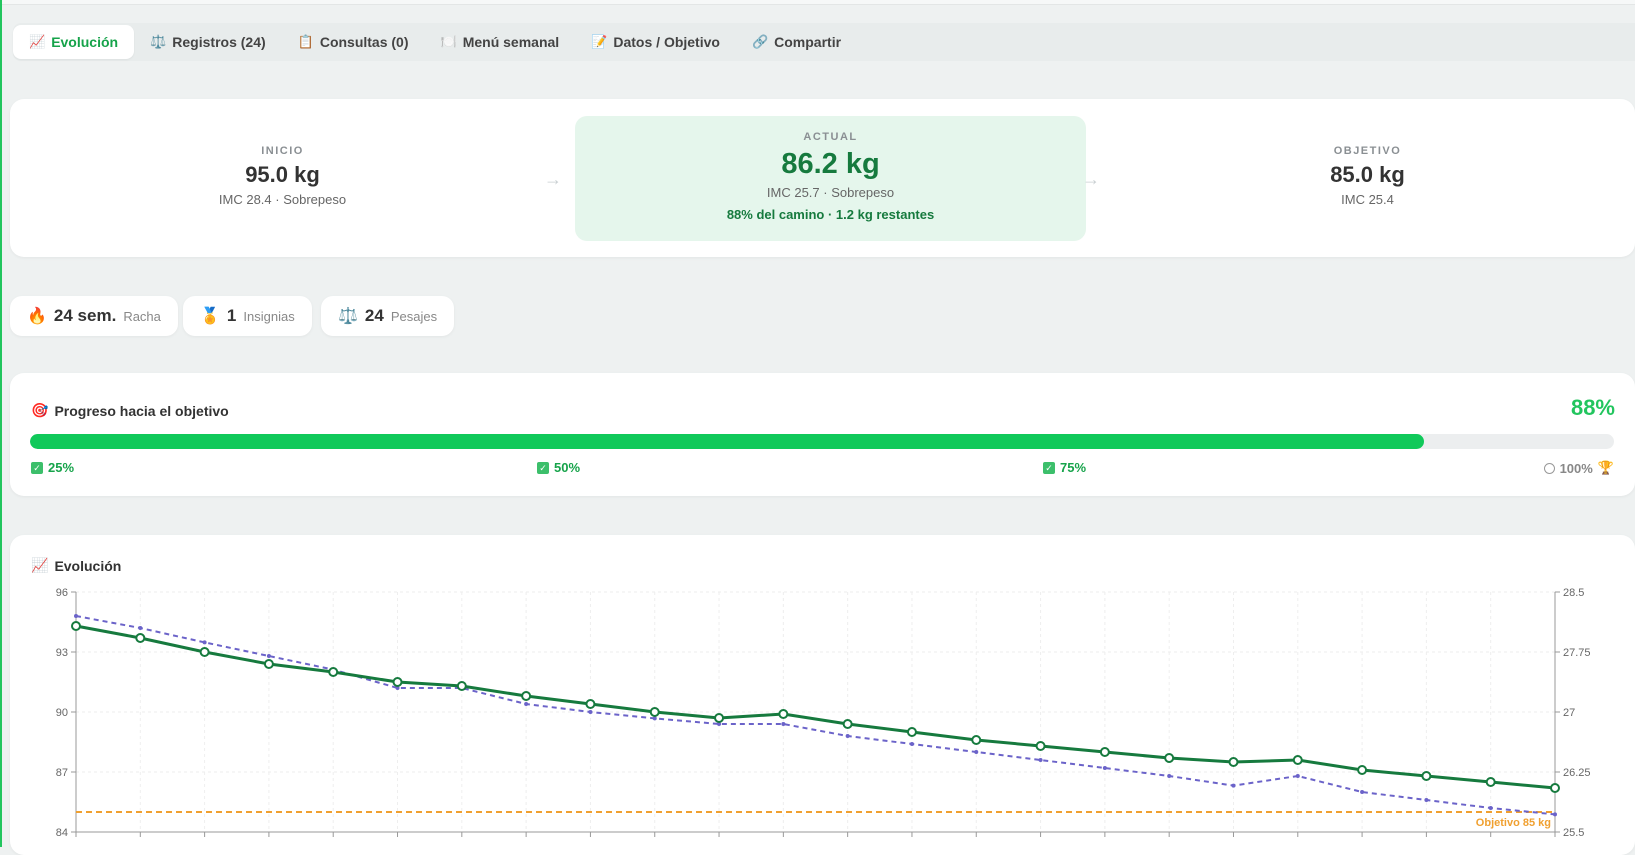 The width and height of the screenshot is (1635, 855). I want to click on tab-compartir: 🔗 Compartir, so click(796, 42).